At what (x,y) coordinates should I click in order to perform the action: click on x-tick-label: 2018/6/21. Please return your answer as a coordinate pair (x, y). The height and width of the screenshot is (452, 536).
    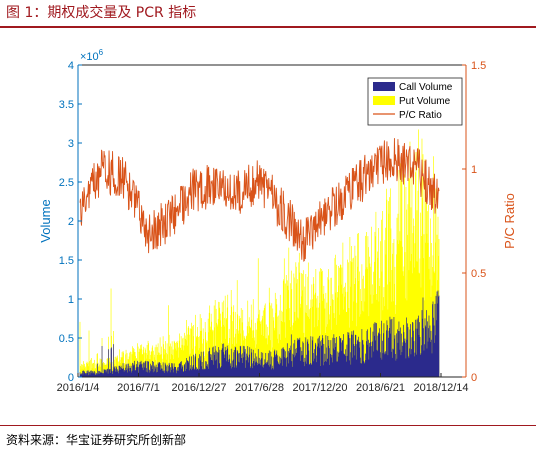
    Looking at the image, I should click on (380, 388).